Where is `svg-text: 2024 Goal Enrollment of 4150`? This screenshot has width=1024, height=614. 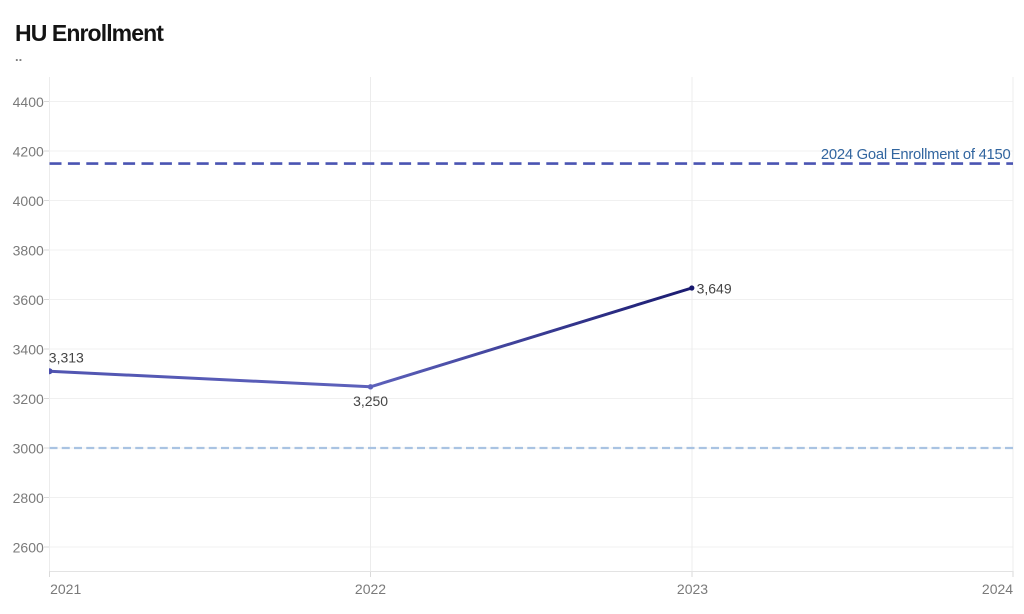
svg-text: 2024 Goal Enrollment of 4150 is located at coordinates (916, 155).